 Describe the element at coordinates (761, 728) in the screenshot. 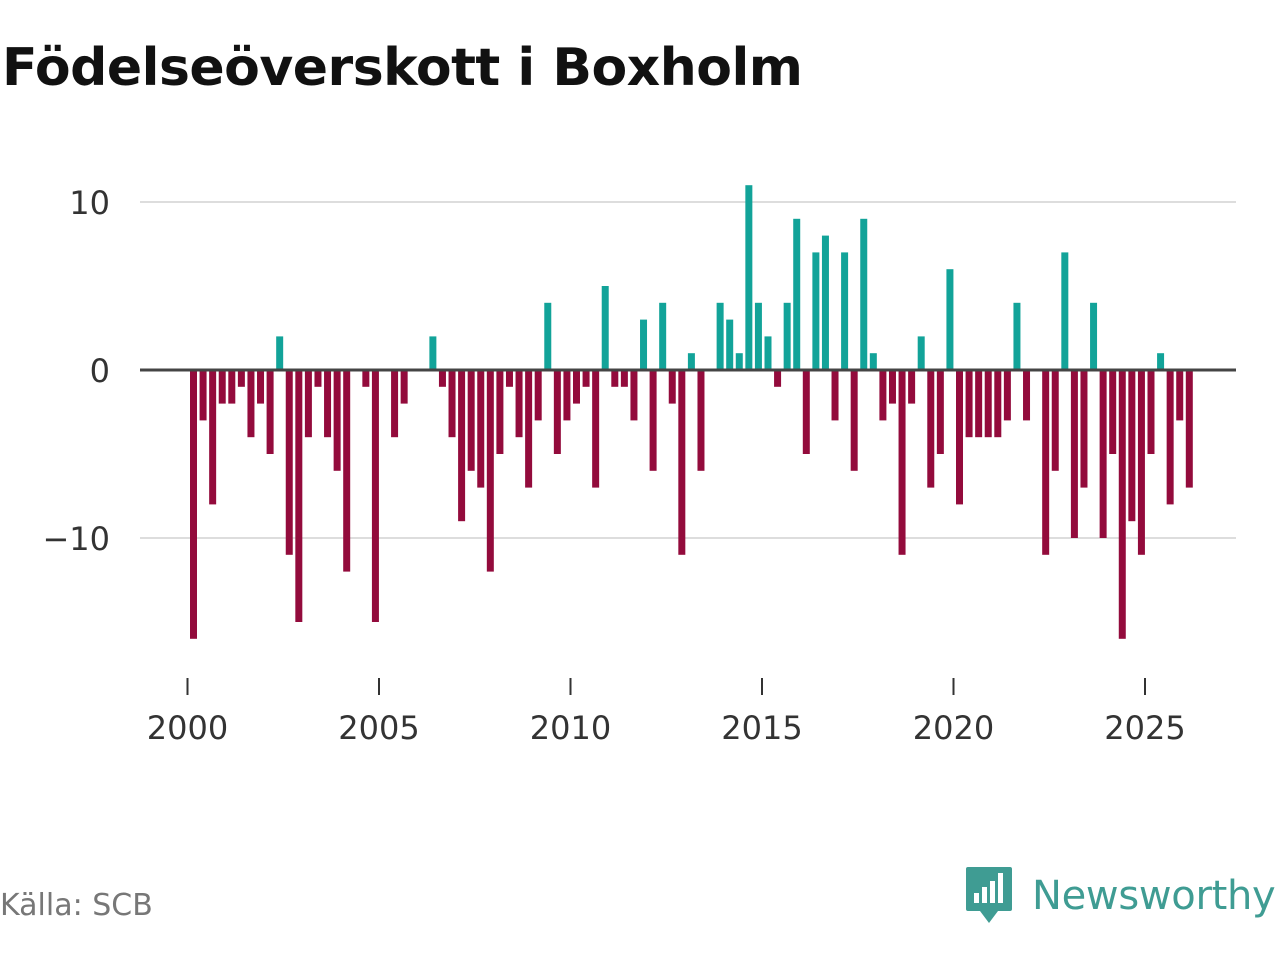

I see `x-tick-label: 2015` at that location.